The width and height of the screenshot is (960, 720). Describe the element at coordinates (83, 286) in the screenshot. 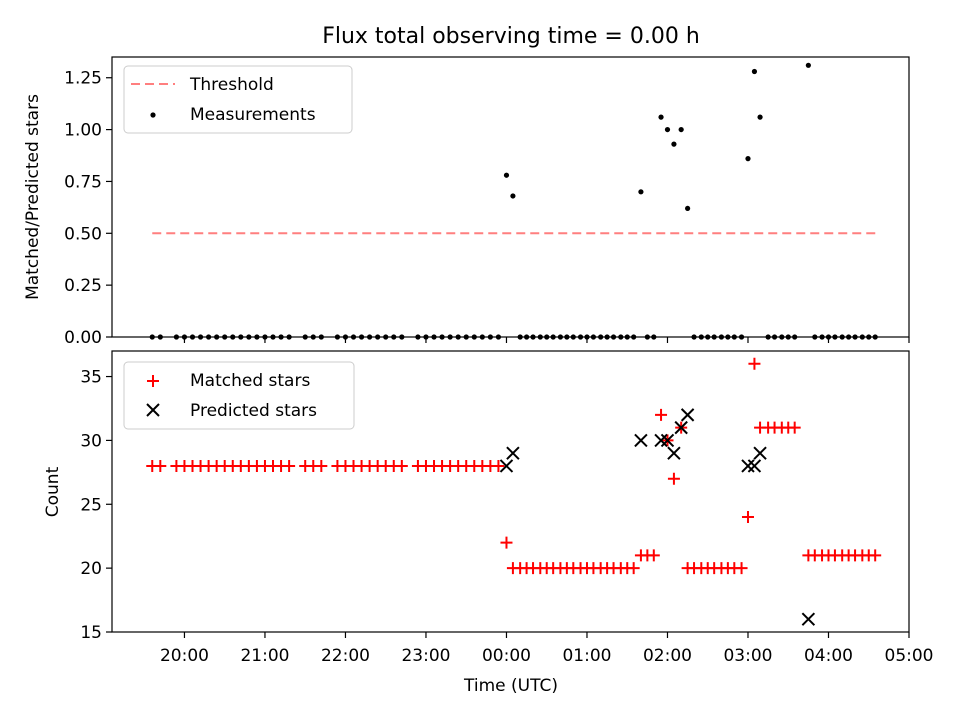

I see `y-tick-label: 0.25` at that location.